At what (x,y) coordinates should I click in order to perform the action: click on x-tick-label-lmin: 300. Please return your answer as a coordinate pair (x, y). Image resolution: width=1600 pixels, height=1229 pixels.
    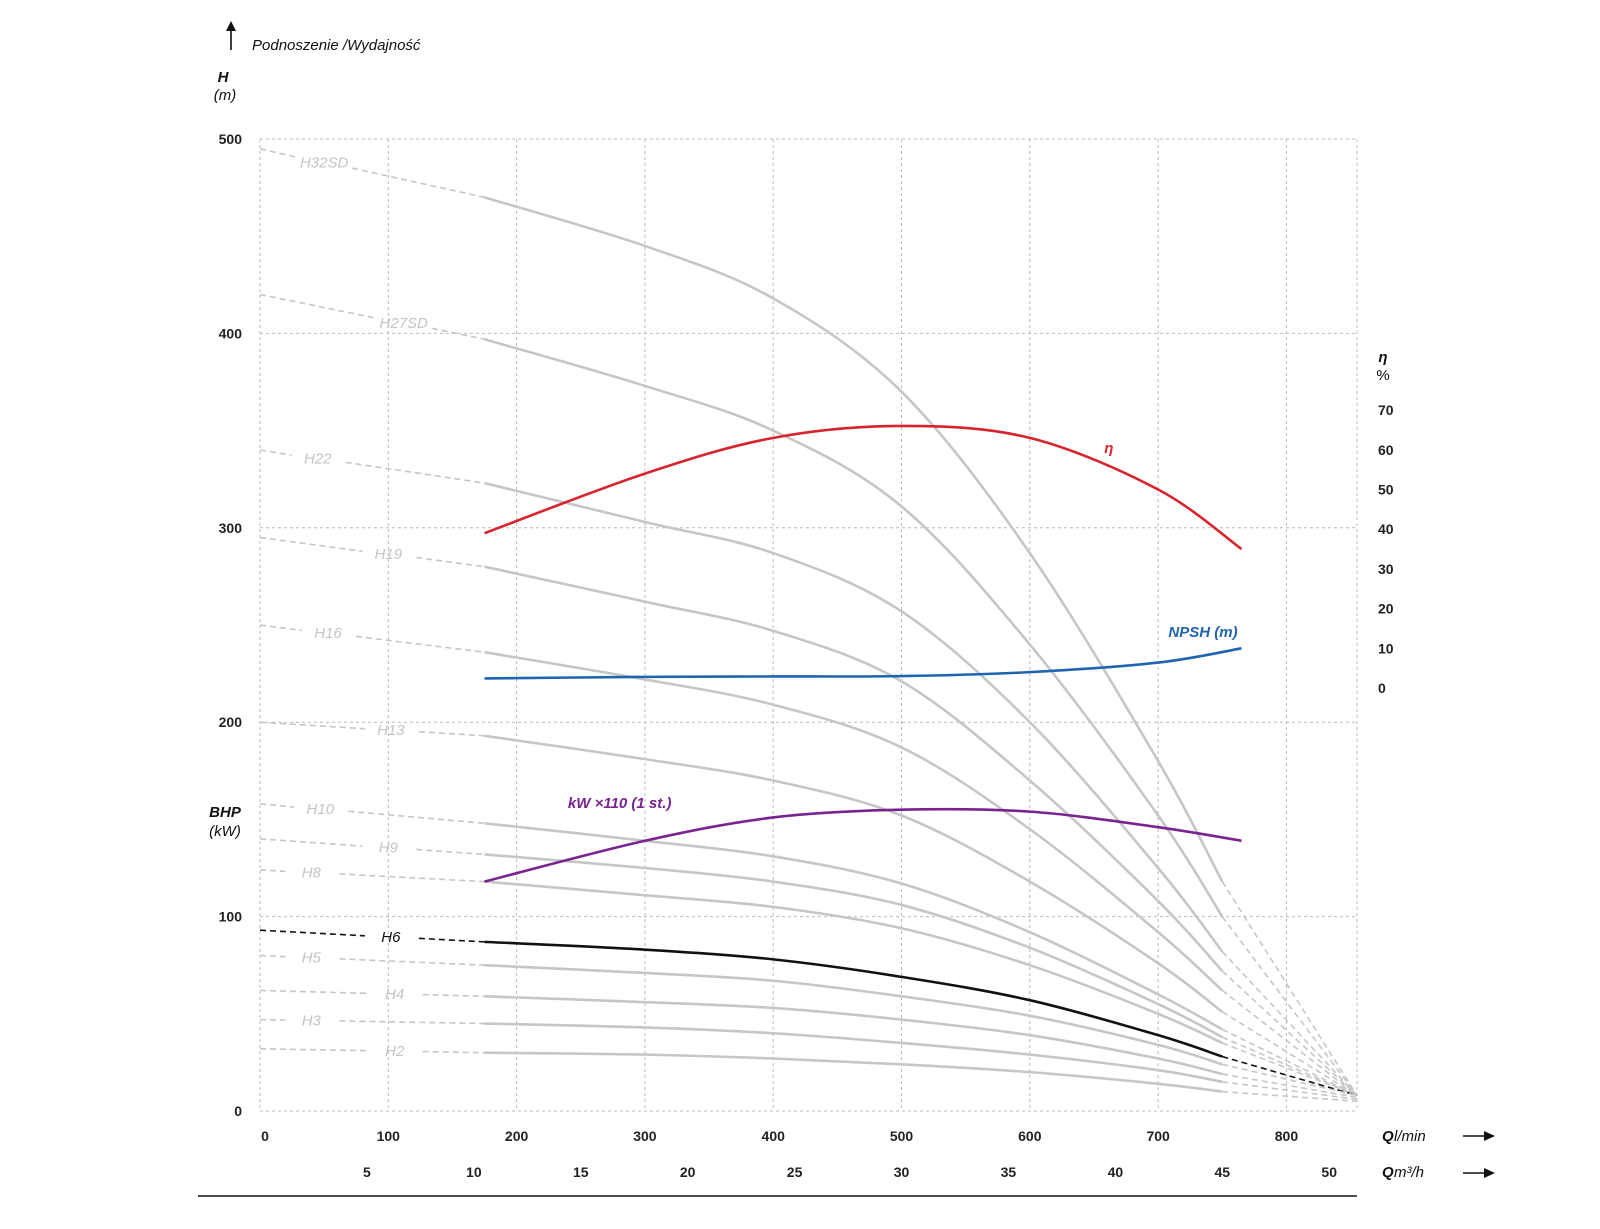
    Looking at the image, I should click on (645, 1136).